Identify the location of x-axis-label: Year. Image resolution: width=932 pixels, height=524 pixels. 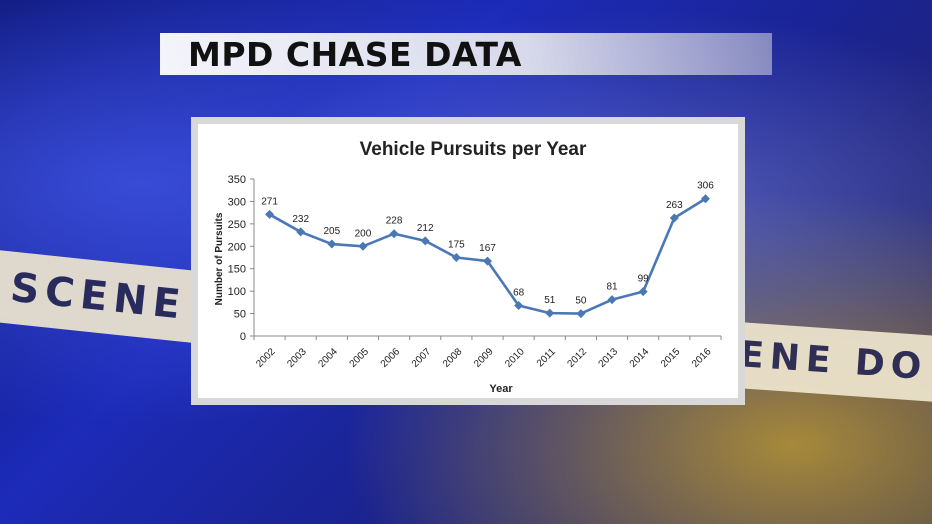
(501, 389).